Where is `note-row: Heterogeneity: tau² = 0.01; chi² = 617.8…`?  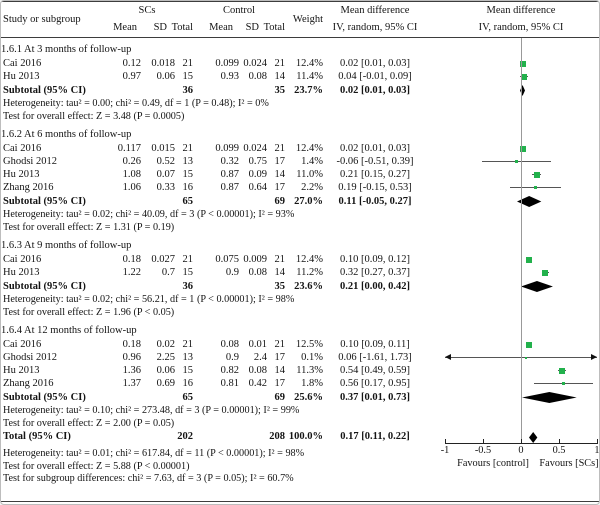 note-row: Heterogeneity: tau² = 0.01; chi² = 617.8… is located at coordinates (154, 453).